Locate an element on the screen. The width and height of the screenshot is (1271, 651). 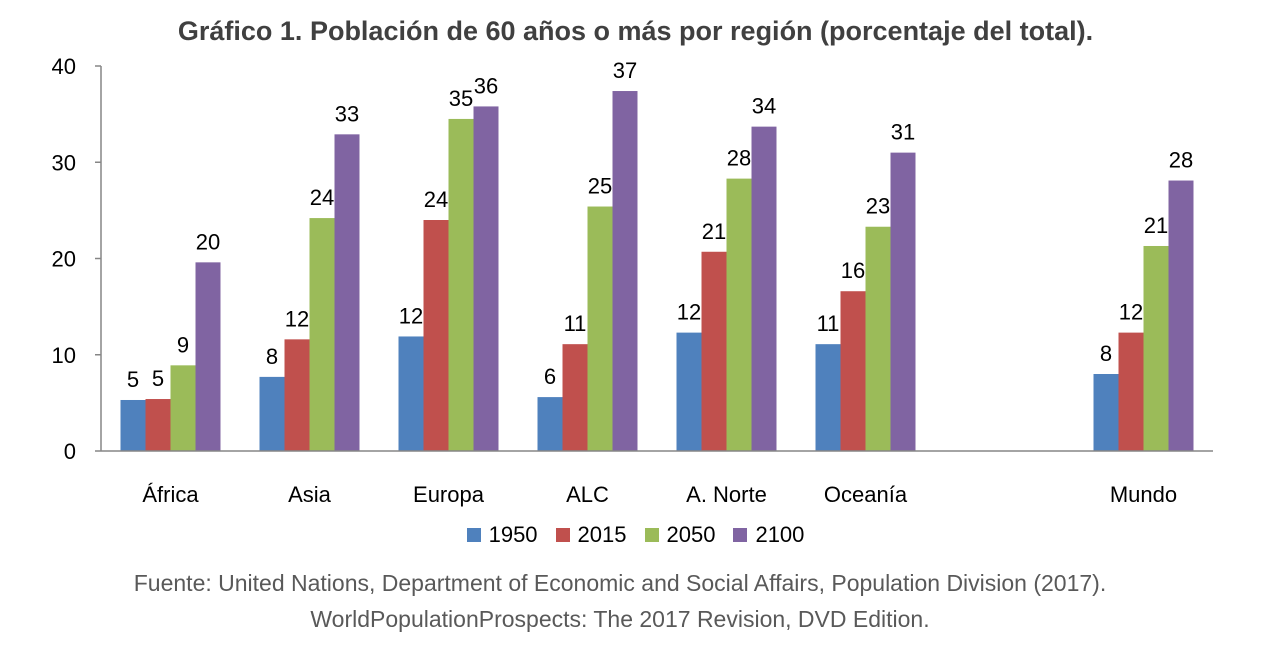
y-tick-label: 40 is located at coordinates (64, 66).